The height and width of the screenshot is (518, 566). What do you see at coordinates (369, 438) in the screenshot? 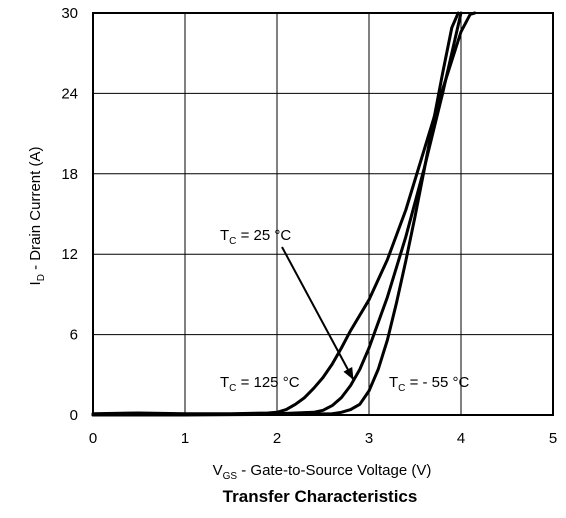
I see `x-tick-label: 3` at bounding box center [369, 438].